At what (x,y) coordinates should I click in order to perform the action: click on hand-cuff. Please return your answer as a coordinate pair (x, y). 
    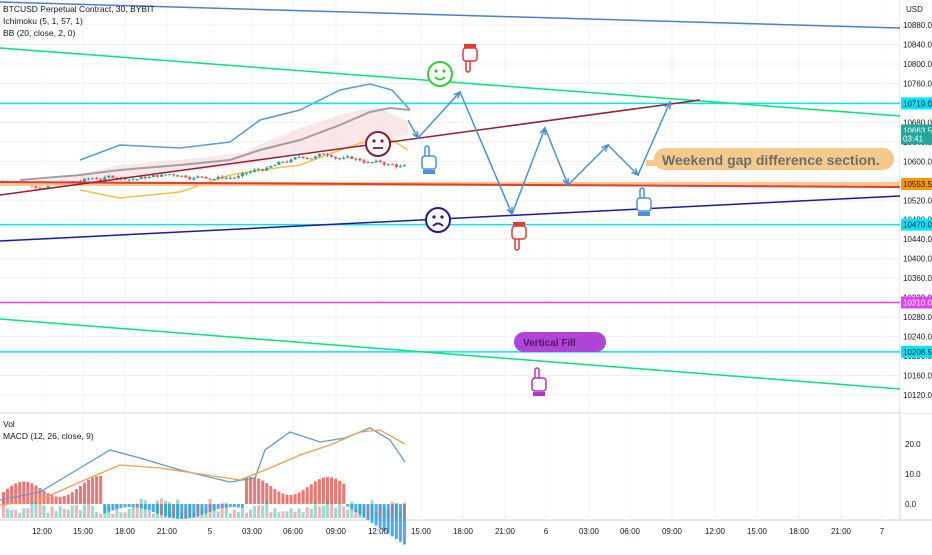
    Looking at the image, I should click on (470, 46).